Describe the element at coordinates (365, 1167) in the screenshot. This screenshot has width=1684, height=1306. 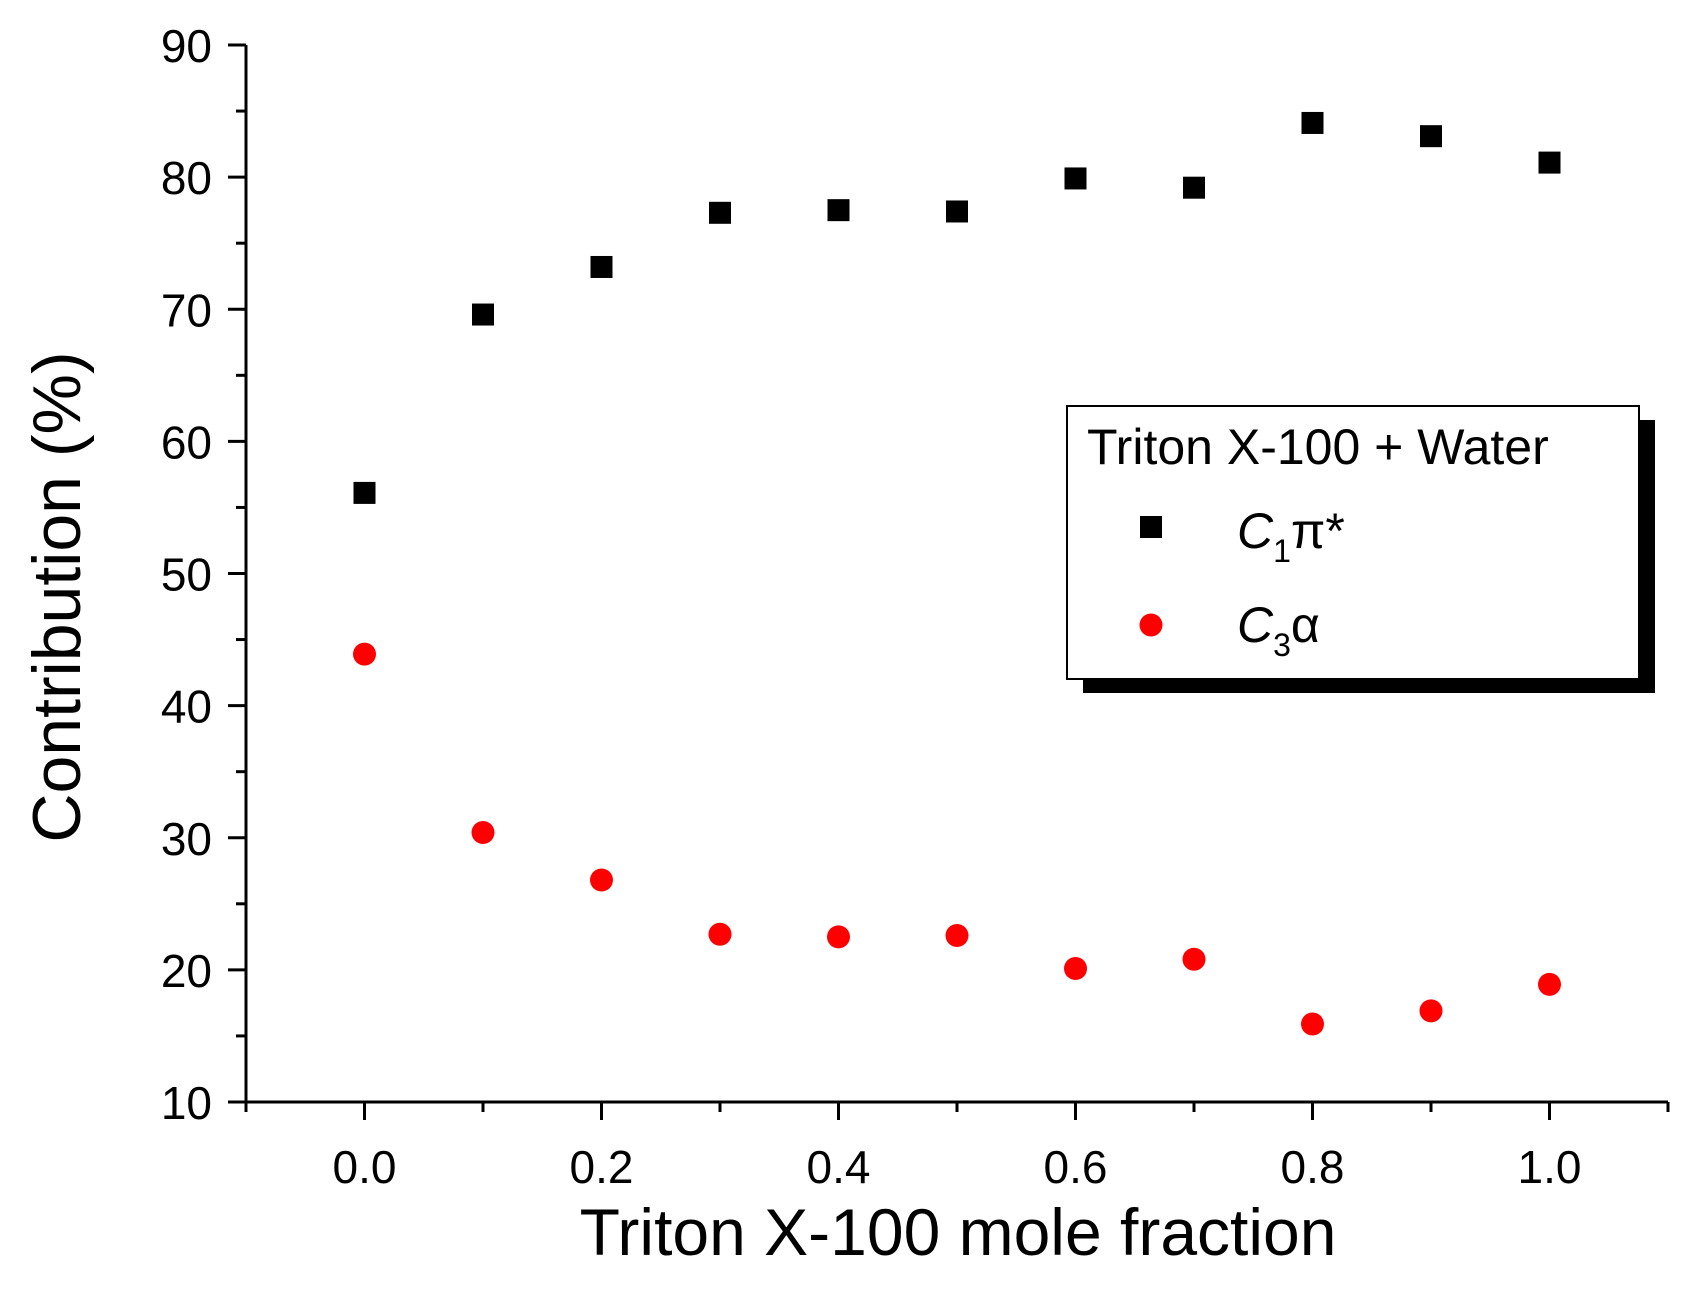
I see `x-tick-label: 0.0` at that location.